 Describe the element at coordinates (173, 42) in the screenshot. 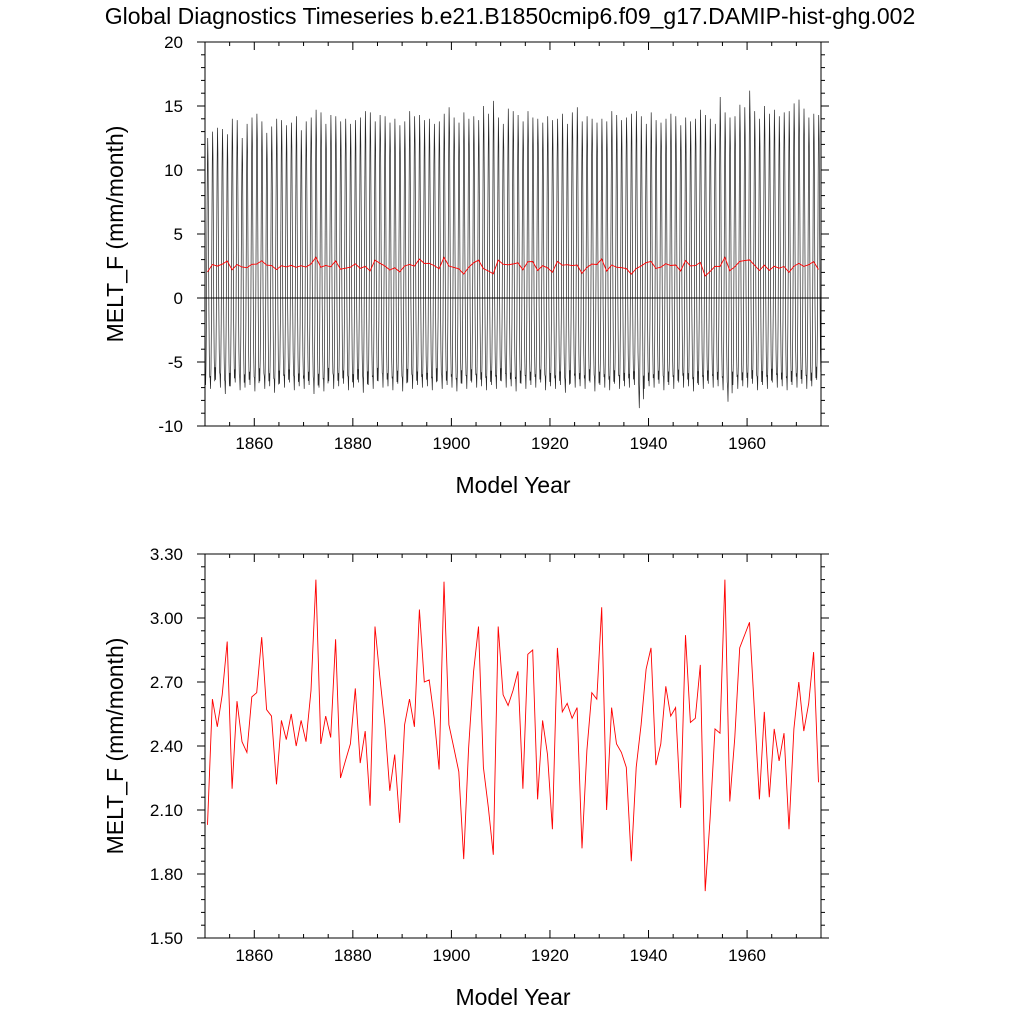

I see `y-tick-label: 20` at that location.